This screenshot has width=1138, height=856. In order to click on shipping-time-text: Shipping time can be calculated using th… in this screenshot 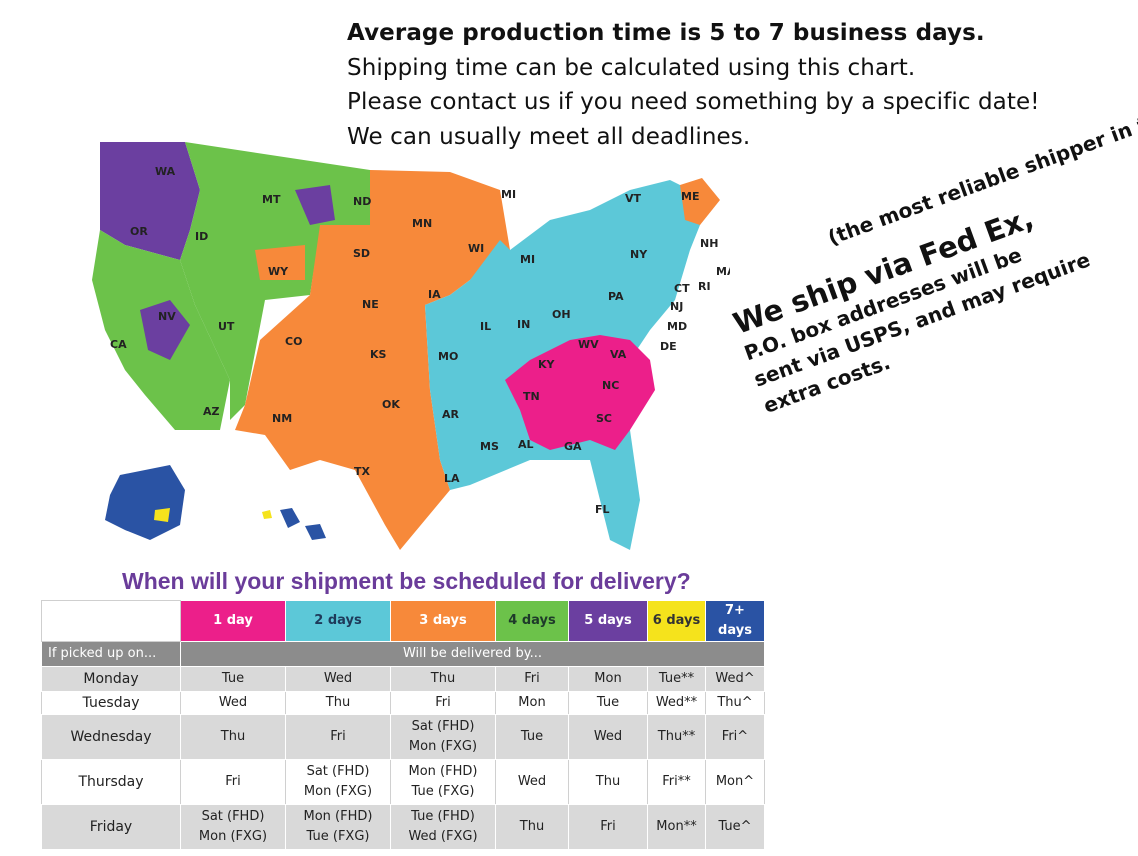, I will do `click(631, 67)`.